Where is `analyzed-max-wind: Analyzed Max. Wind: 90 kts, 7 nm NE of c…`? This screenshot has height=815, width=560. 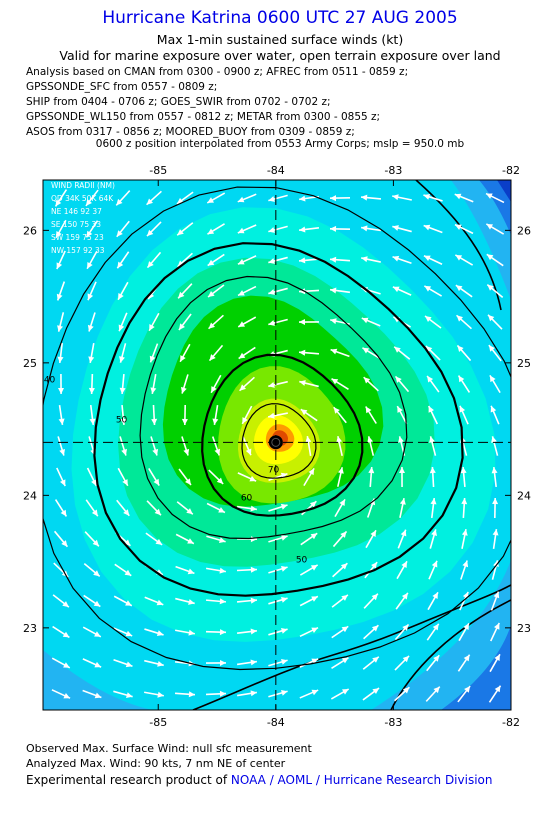
analyzed-max-wind: Analyzed Max. Wind: 90 kts, 7 nm NE of c… is located at coordinates (156, 763).